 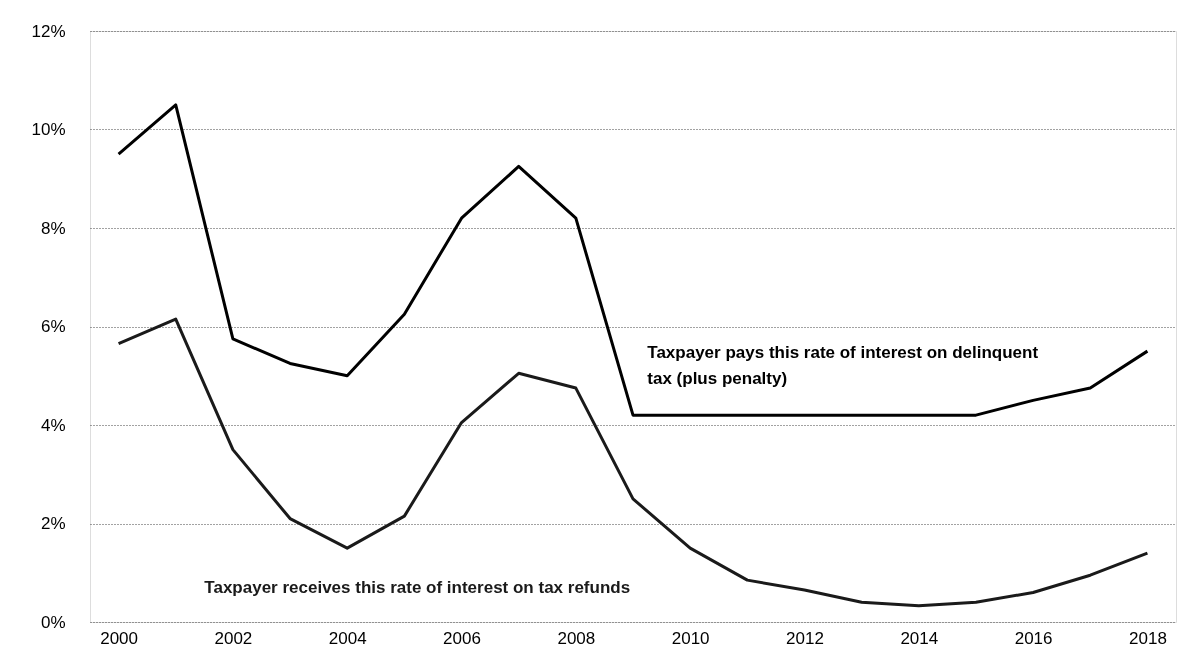 I want to click on y-tick-label: 12%, so click(x=48, y=31).